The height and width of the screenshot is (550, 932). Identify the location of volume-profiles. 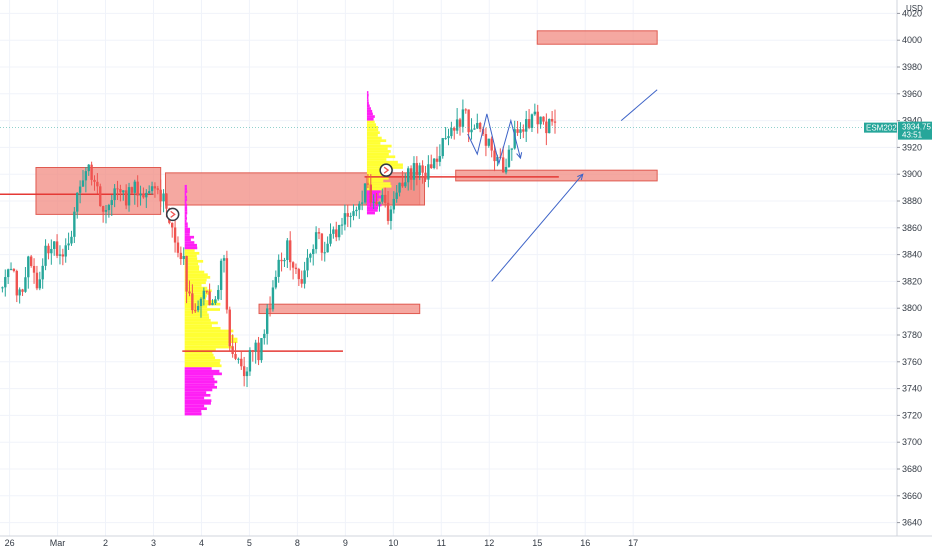
(293, 253).